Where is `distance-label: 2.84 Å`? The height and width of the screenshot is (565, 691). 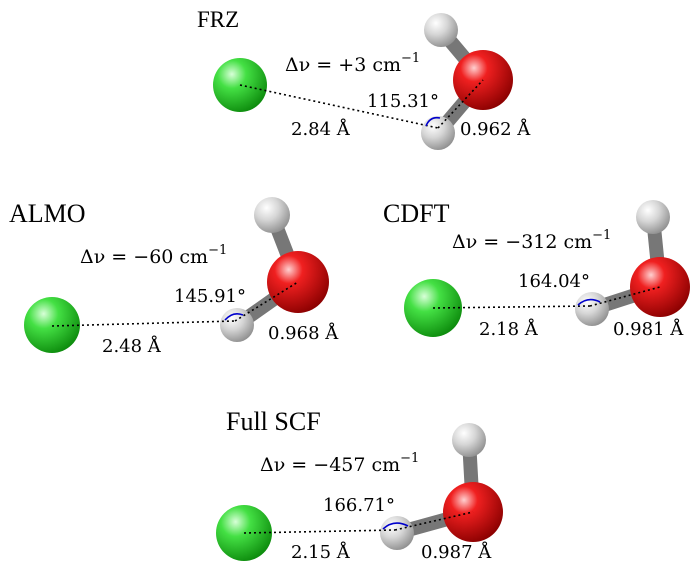 distance-label: 2.84 Å is located at coordinates (321, 129).